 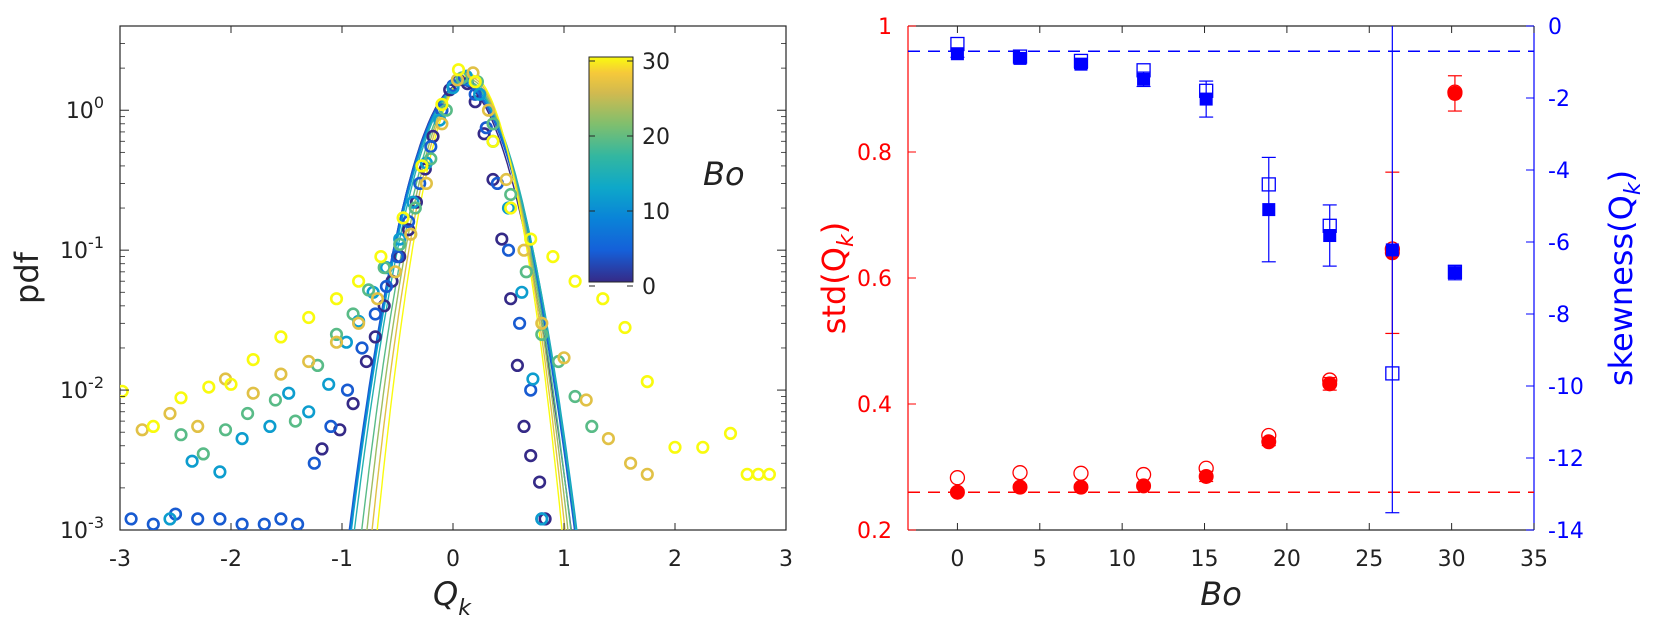 I want to click on colorbar-tick-label: 20, so click(x=656, y=137).